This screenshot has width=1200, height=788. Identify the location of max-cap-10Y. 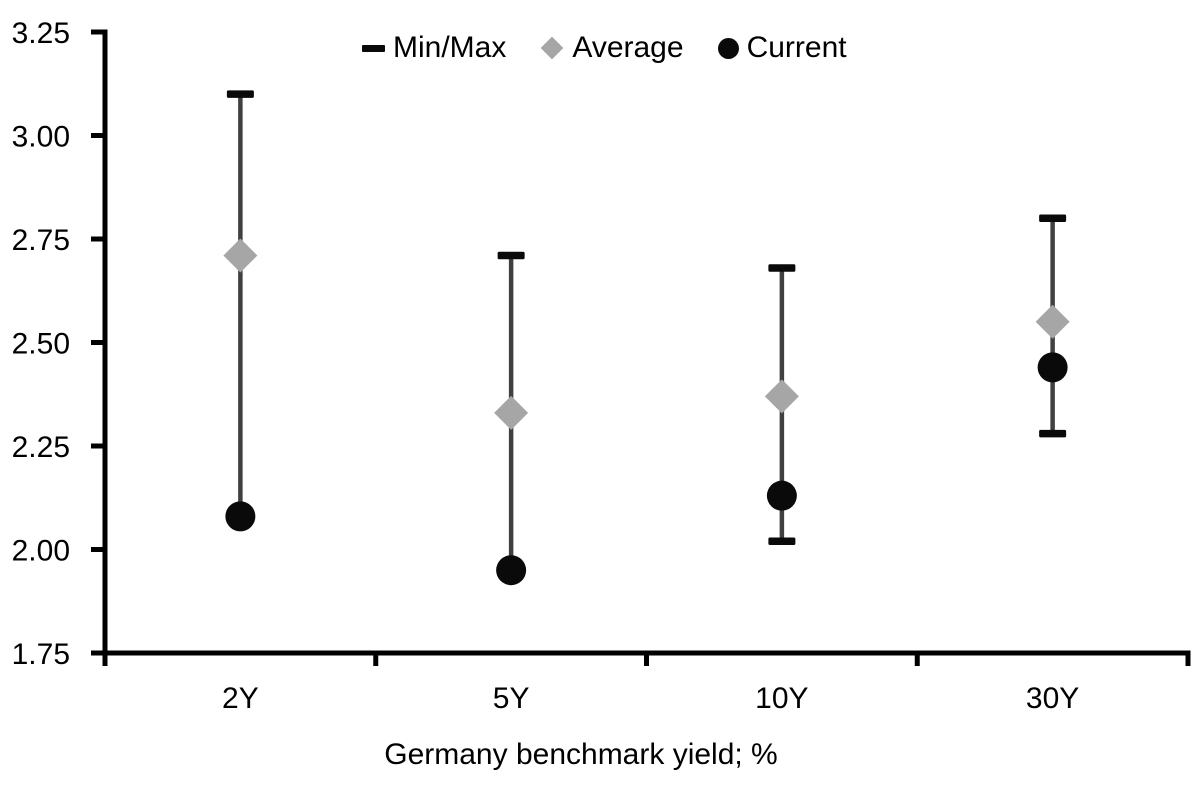
(782, 268).